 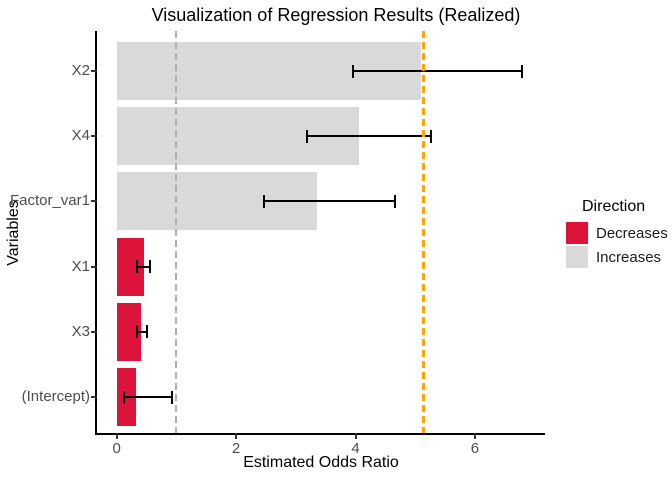 What do you see at coordinates (329, 201) in the screenshot?
I see `errorbar-Factor_var1` at bounding box center [329, 201].